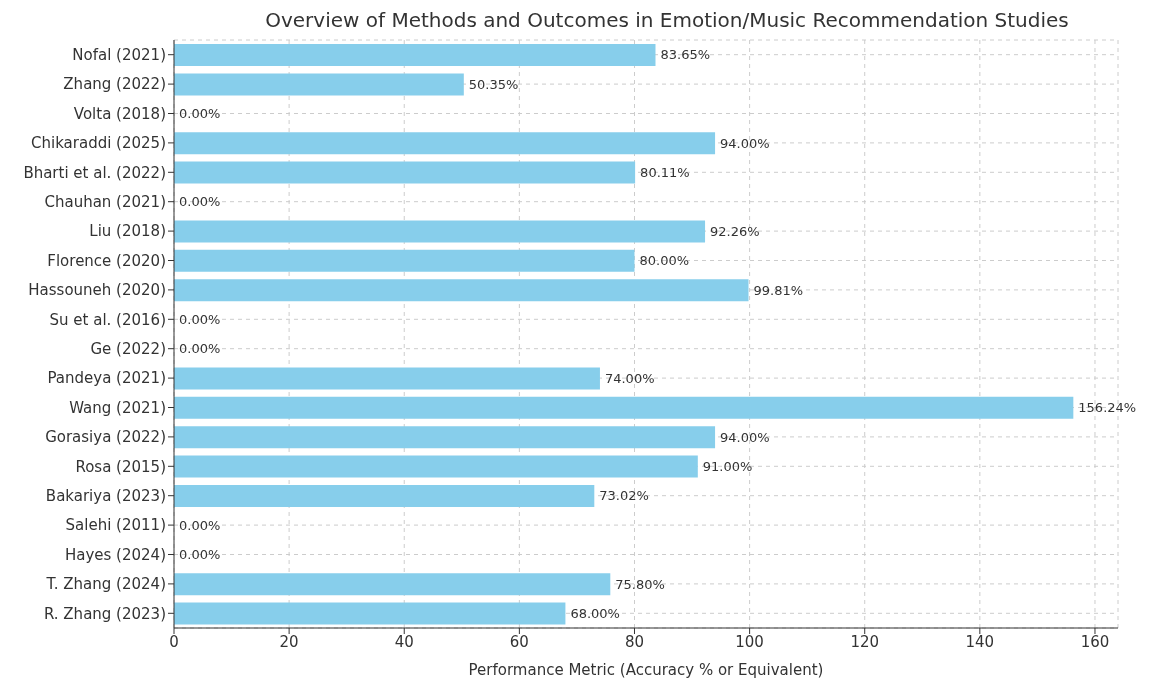  Describe the element at coordinates (685, 55) in the screenshot. I see `data-label: 83.65%` at that location.